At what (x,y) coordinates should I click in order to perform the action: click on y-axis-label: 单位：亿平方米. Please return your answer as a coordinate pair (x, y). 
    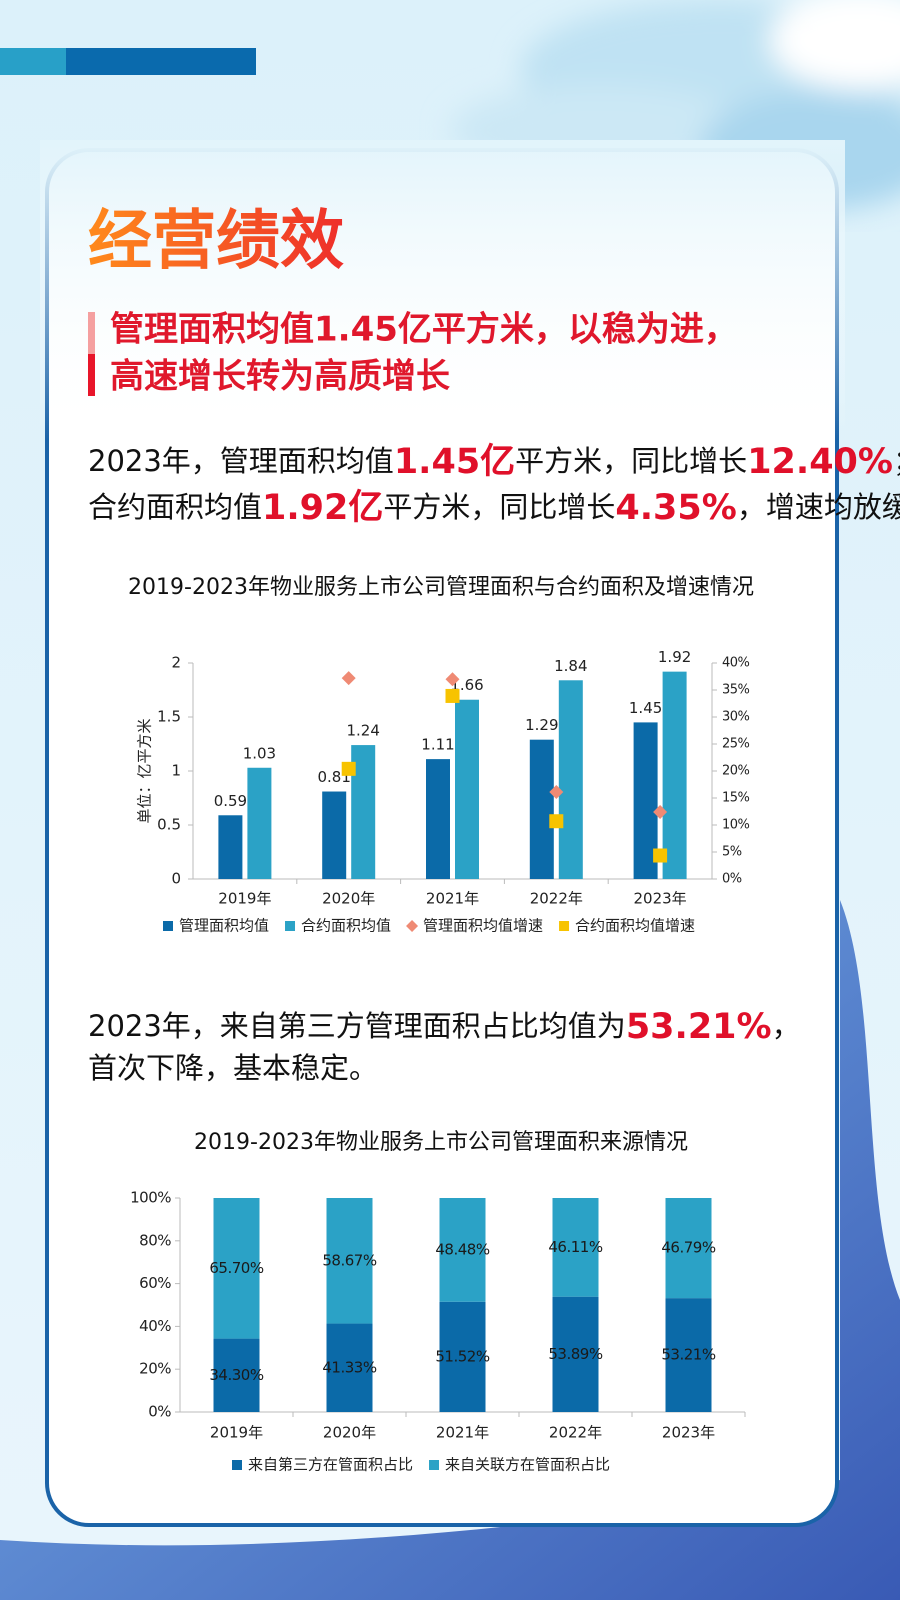
    Looking at the image, I should click on (145, 770).